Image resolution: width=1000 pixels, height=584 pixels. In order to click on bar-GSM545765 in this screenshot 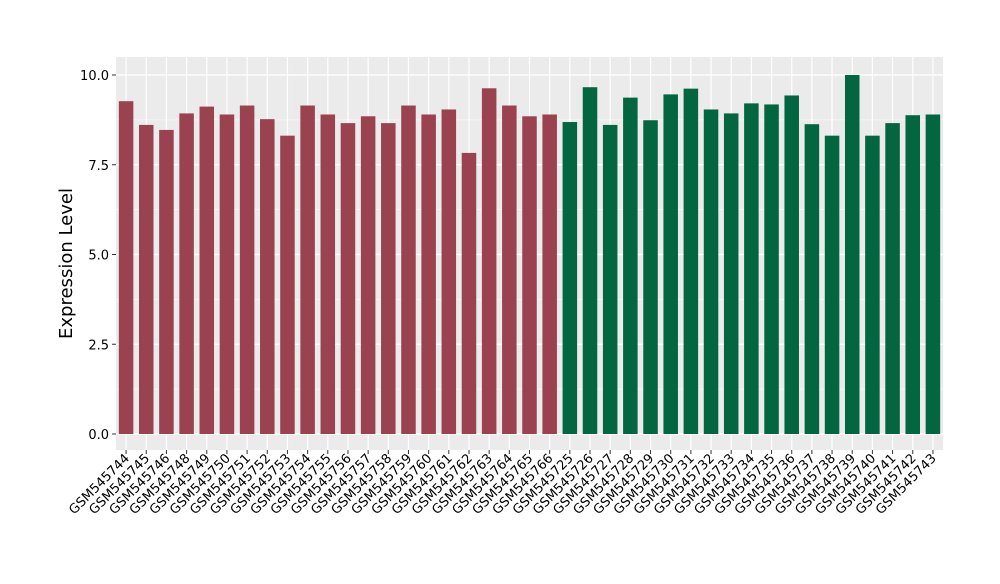, I will do `click(529, 275)`.